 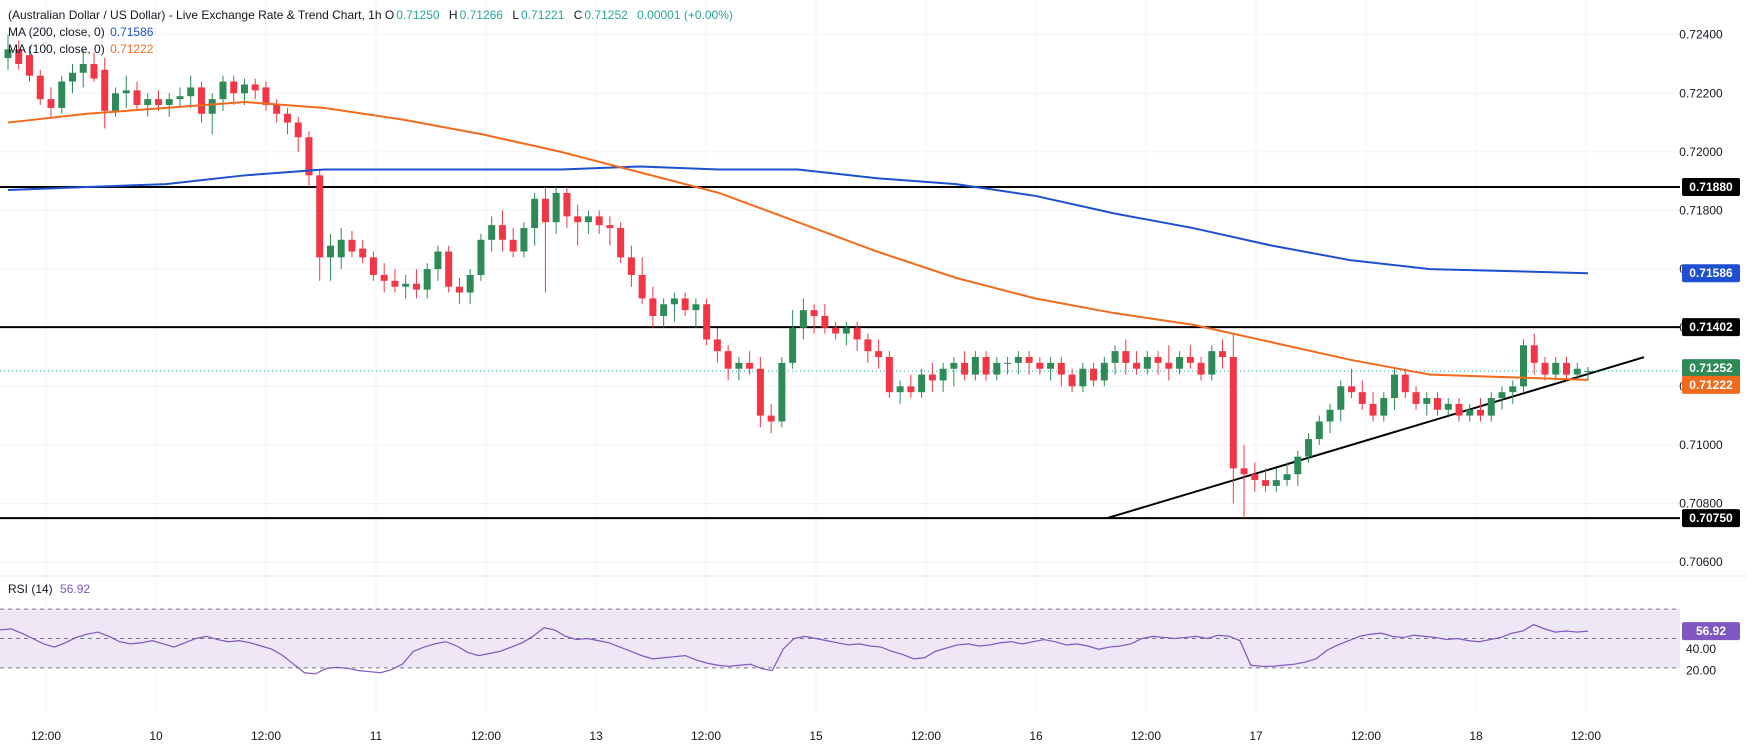 I want to click on level-tag: 0.70750, so click(x=1711, y=518).